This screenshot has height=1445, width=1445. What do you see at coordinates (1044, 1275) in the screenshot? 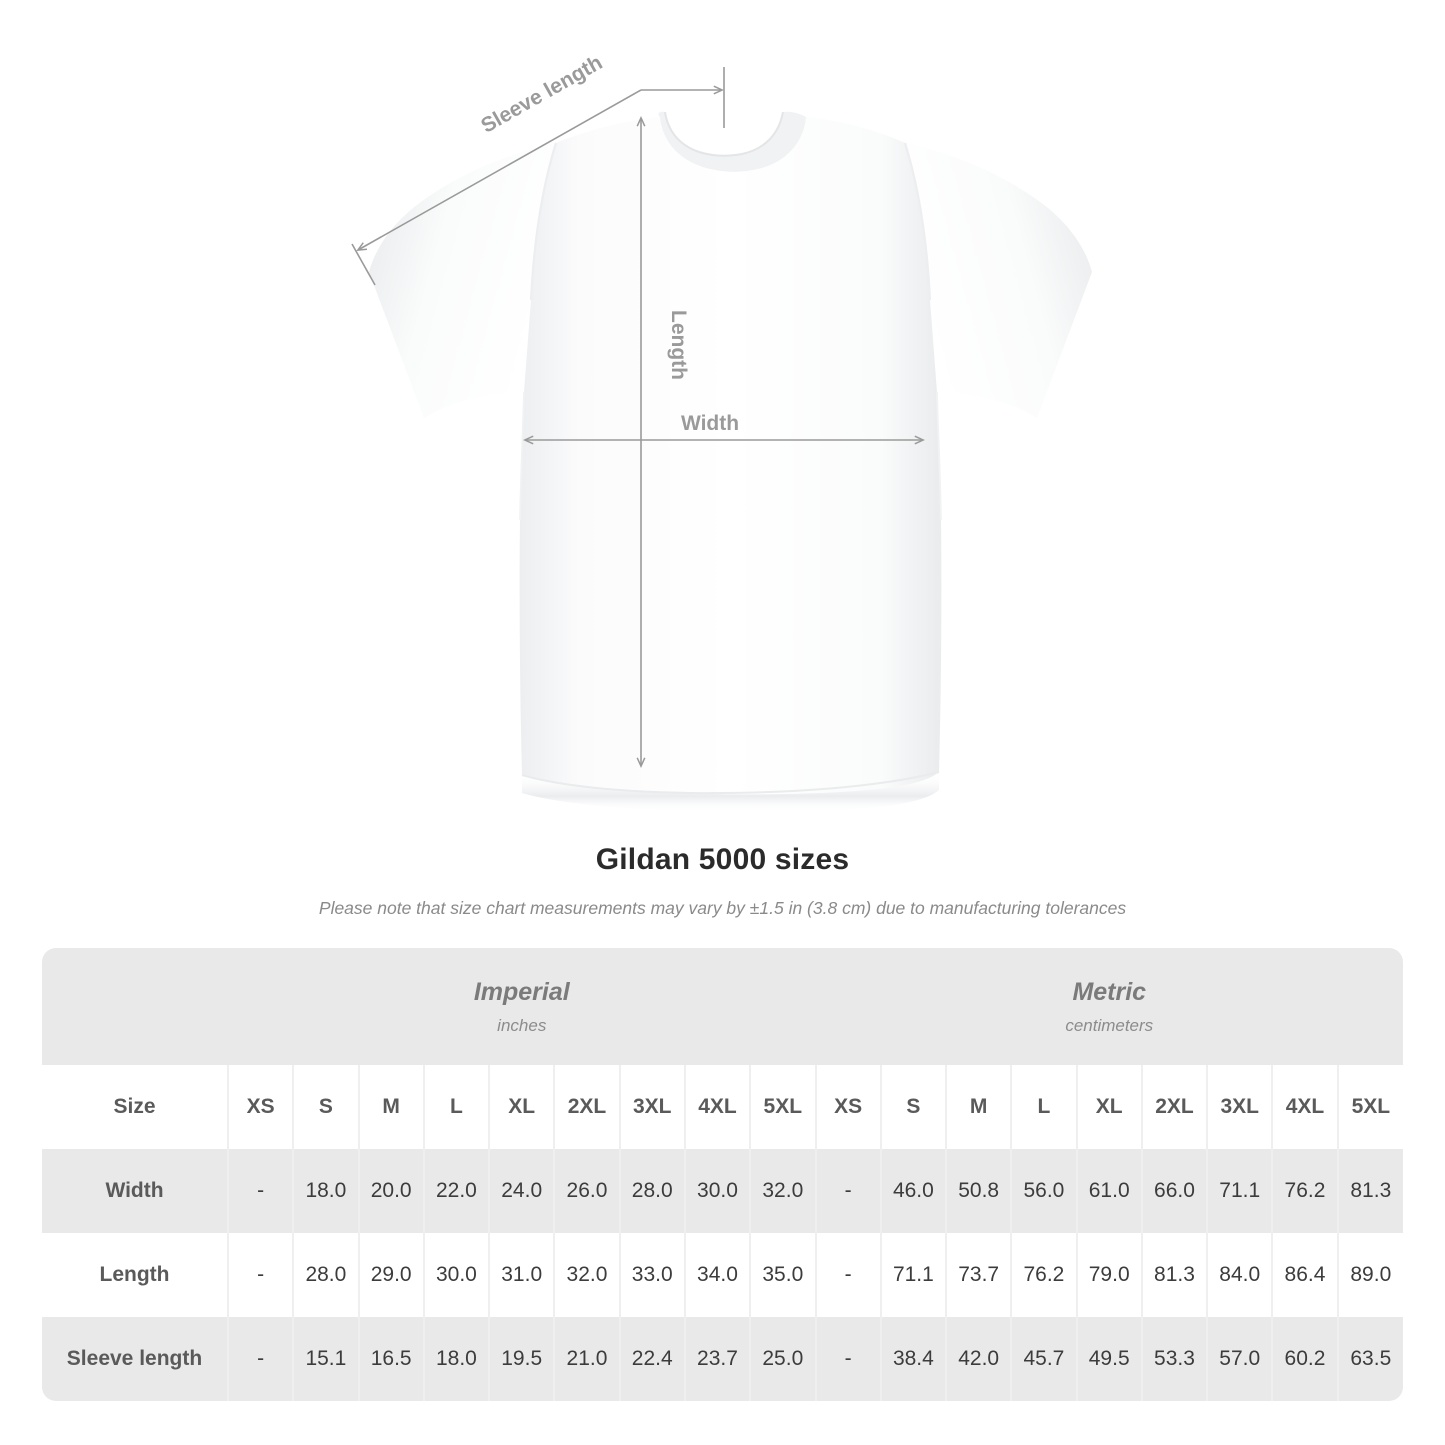
I see `cell-length-metric-l: 76.2` at bounding box center [1044, 1275].